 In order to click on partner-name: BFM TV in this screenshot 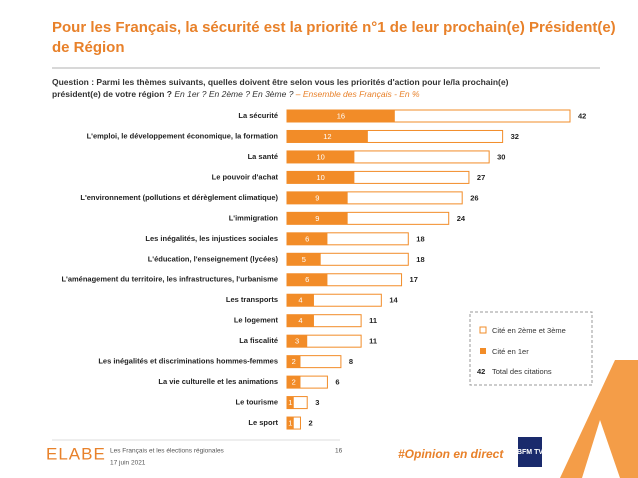, I will do `click(530, 452)`.